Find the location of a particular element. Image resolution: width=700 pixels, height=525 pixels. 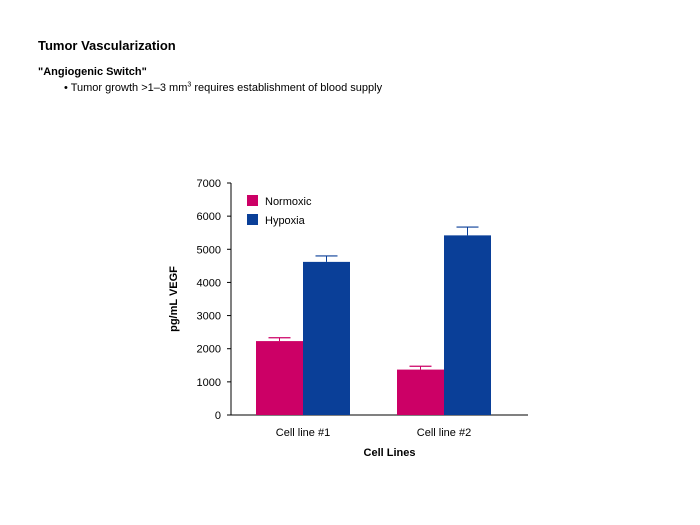

bullet-superscript: 3 is located at coordinates (189, 85).